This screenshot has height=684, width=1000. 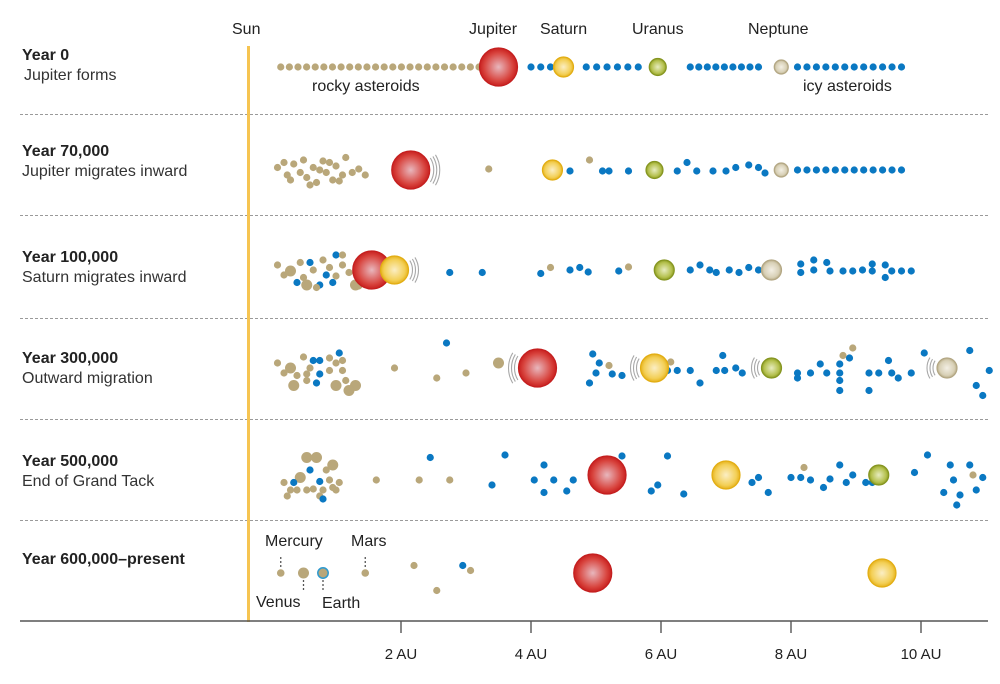 What do you see at coordinates (791, 654) in the screenshot?
I see `axis-tick-label: 8 AU` at bounding box center [791, 654].